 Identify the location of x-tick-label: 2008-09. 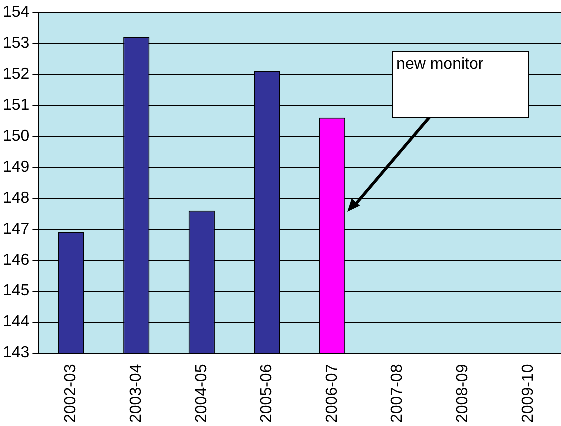
(463, 393).